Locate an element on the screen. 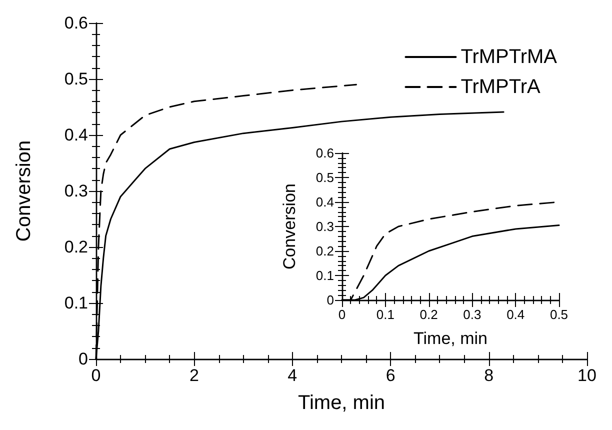 The height and width of the screenshot is (430, 612). legend-label: TrMPTrMA is located at coordinates (509, 57).